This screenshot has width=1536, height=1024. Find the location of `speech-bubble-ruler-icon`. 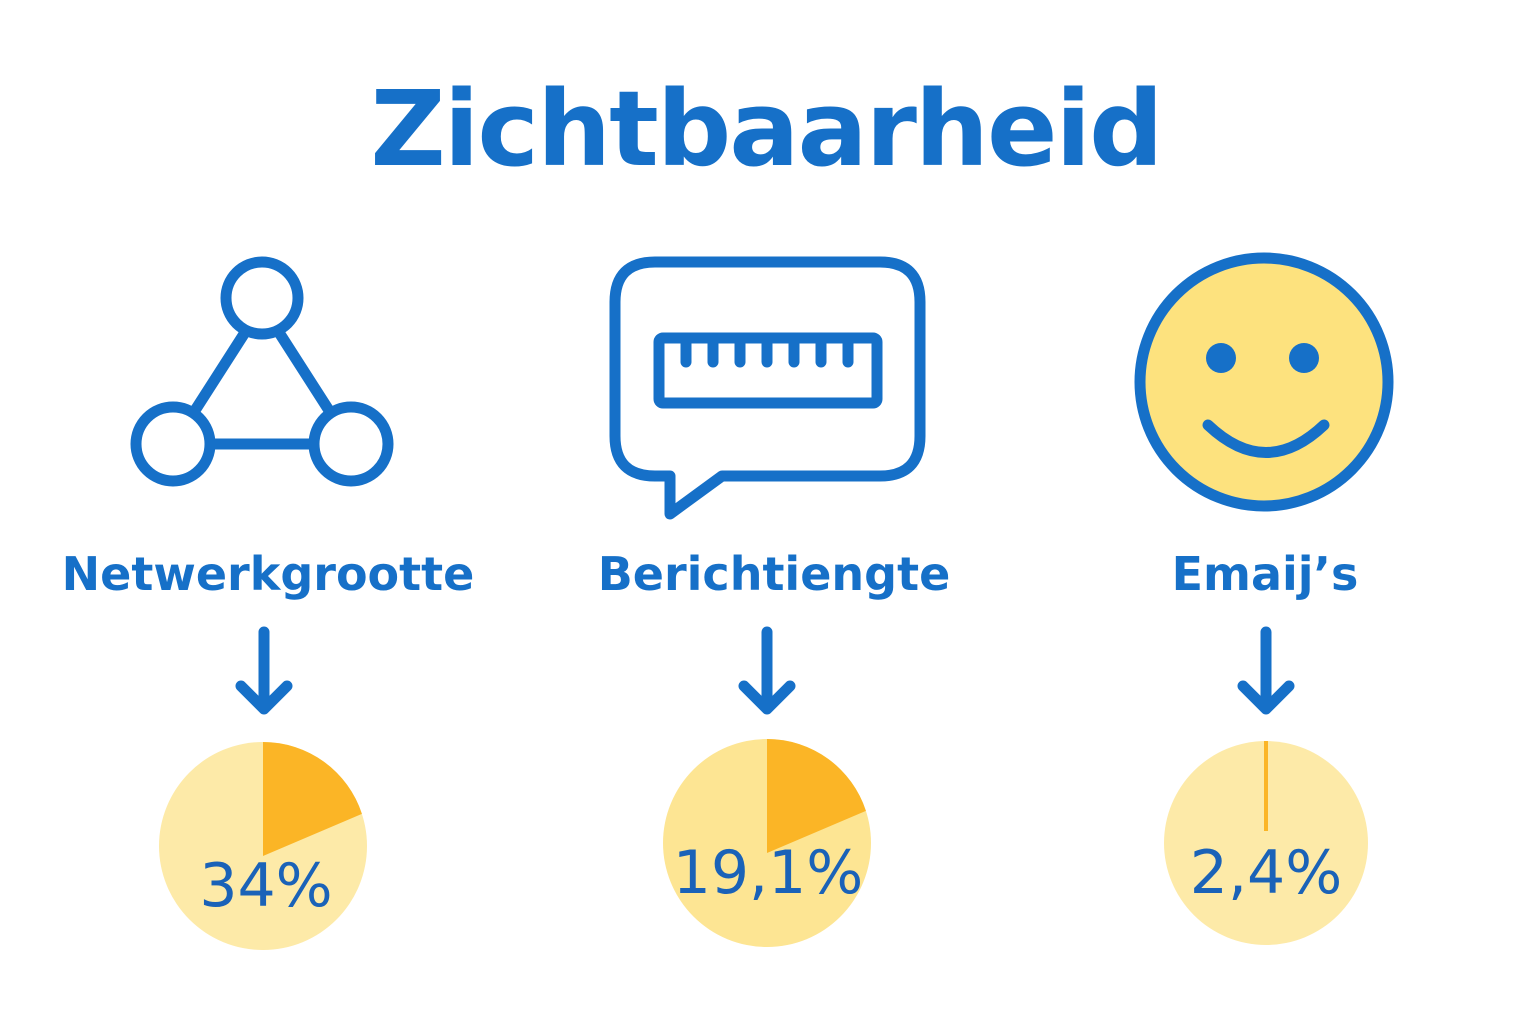

speech-bubble-ruler-icon is located at coordinates (767, 388).